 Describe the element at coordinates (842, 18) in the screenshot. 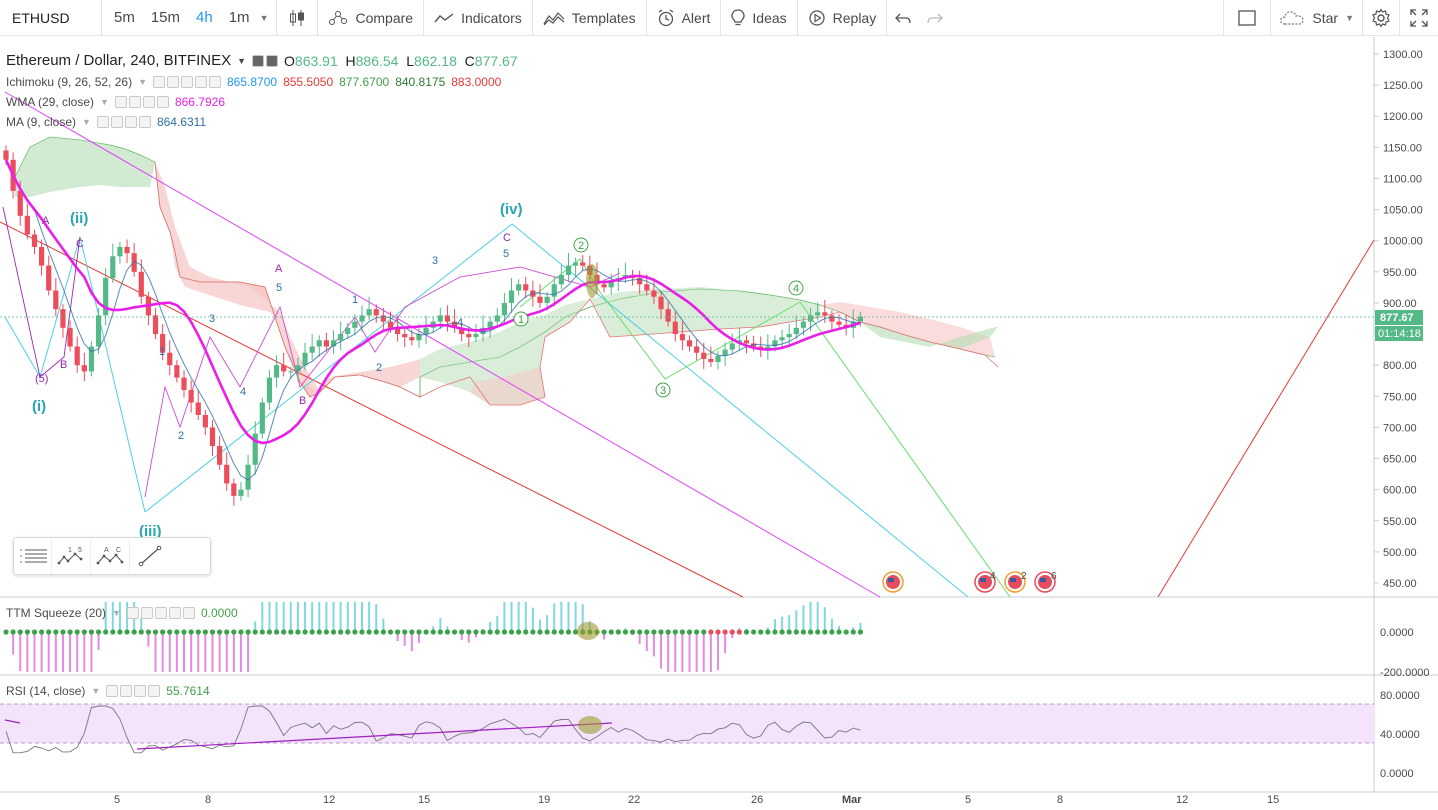

I see `replay-button: Replay` at that location.